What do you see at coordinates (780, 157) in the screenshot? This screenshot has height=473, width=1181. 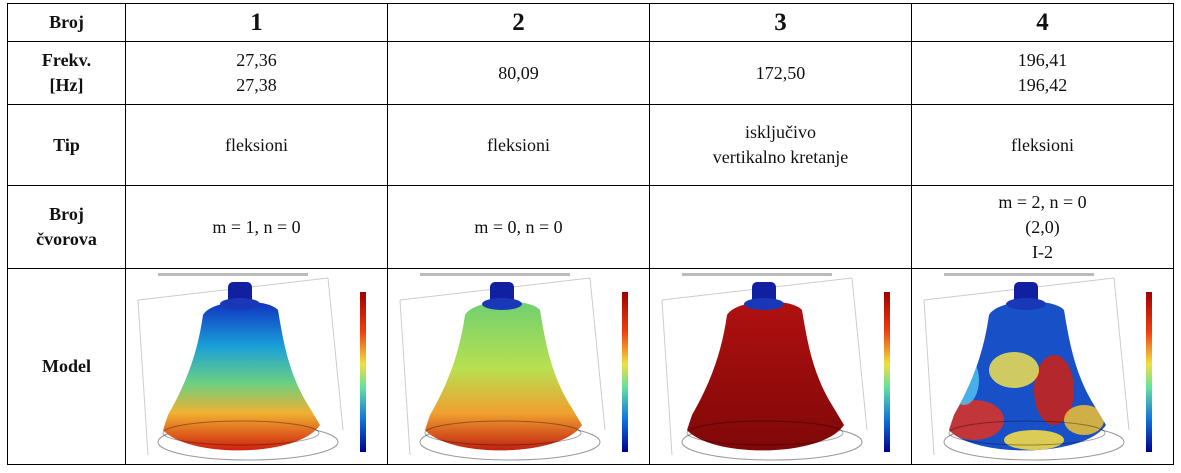 I see `cell-line: vertikalno kretanje` at bounding box center [780, 157].